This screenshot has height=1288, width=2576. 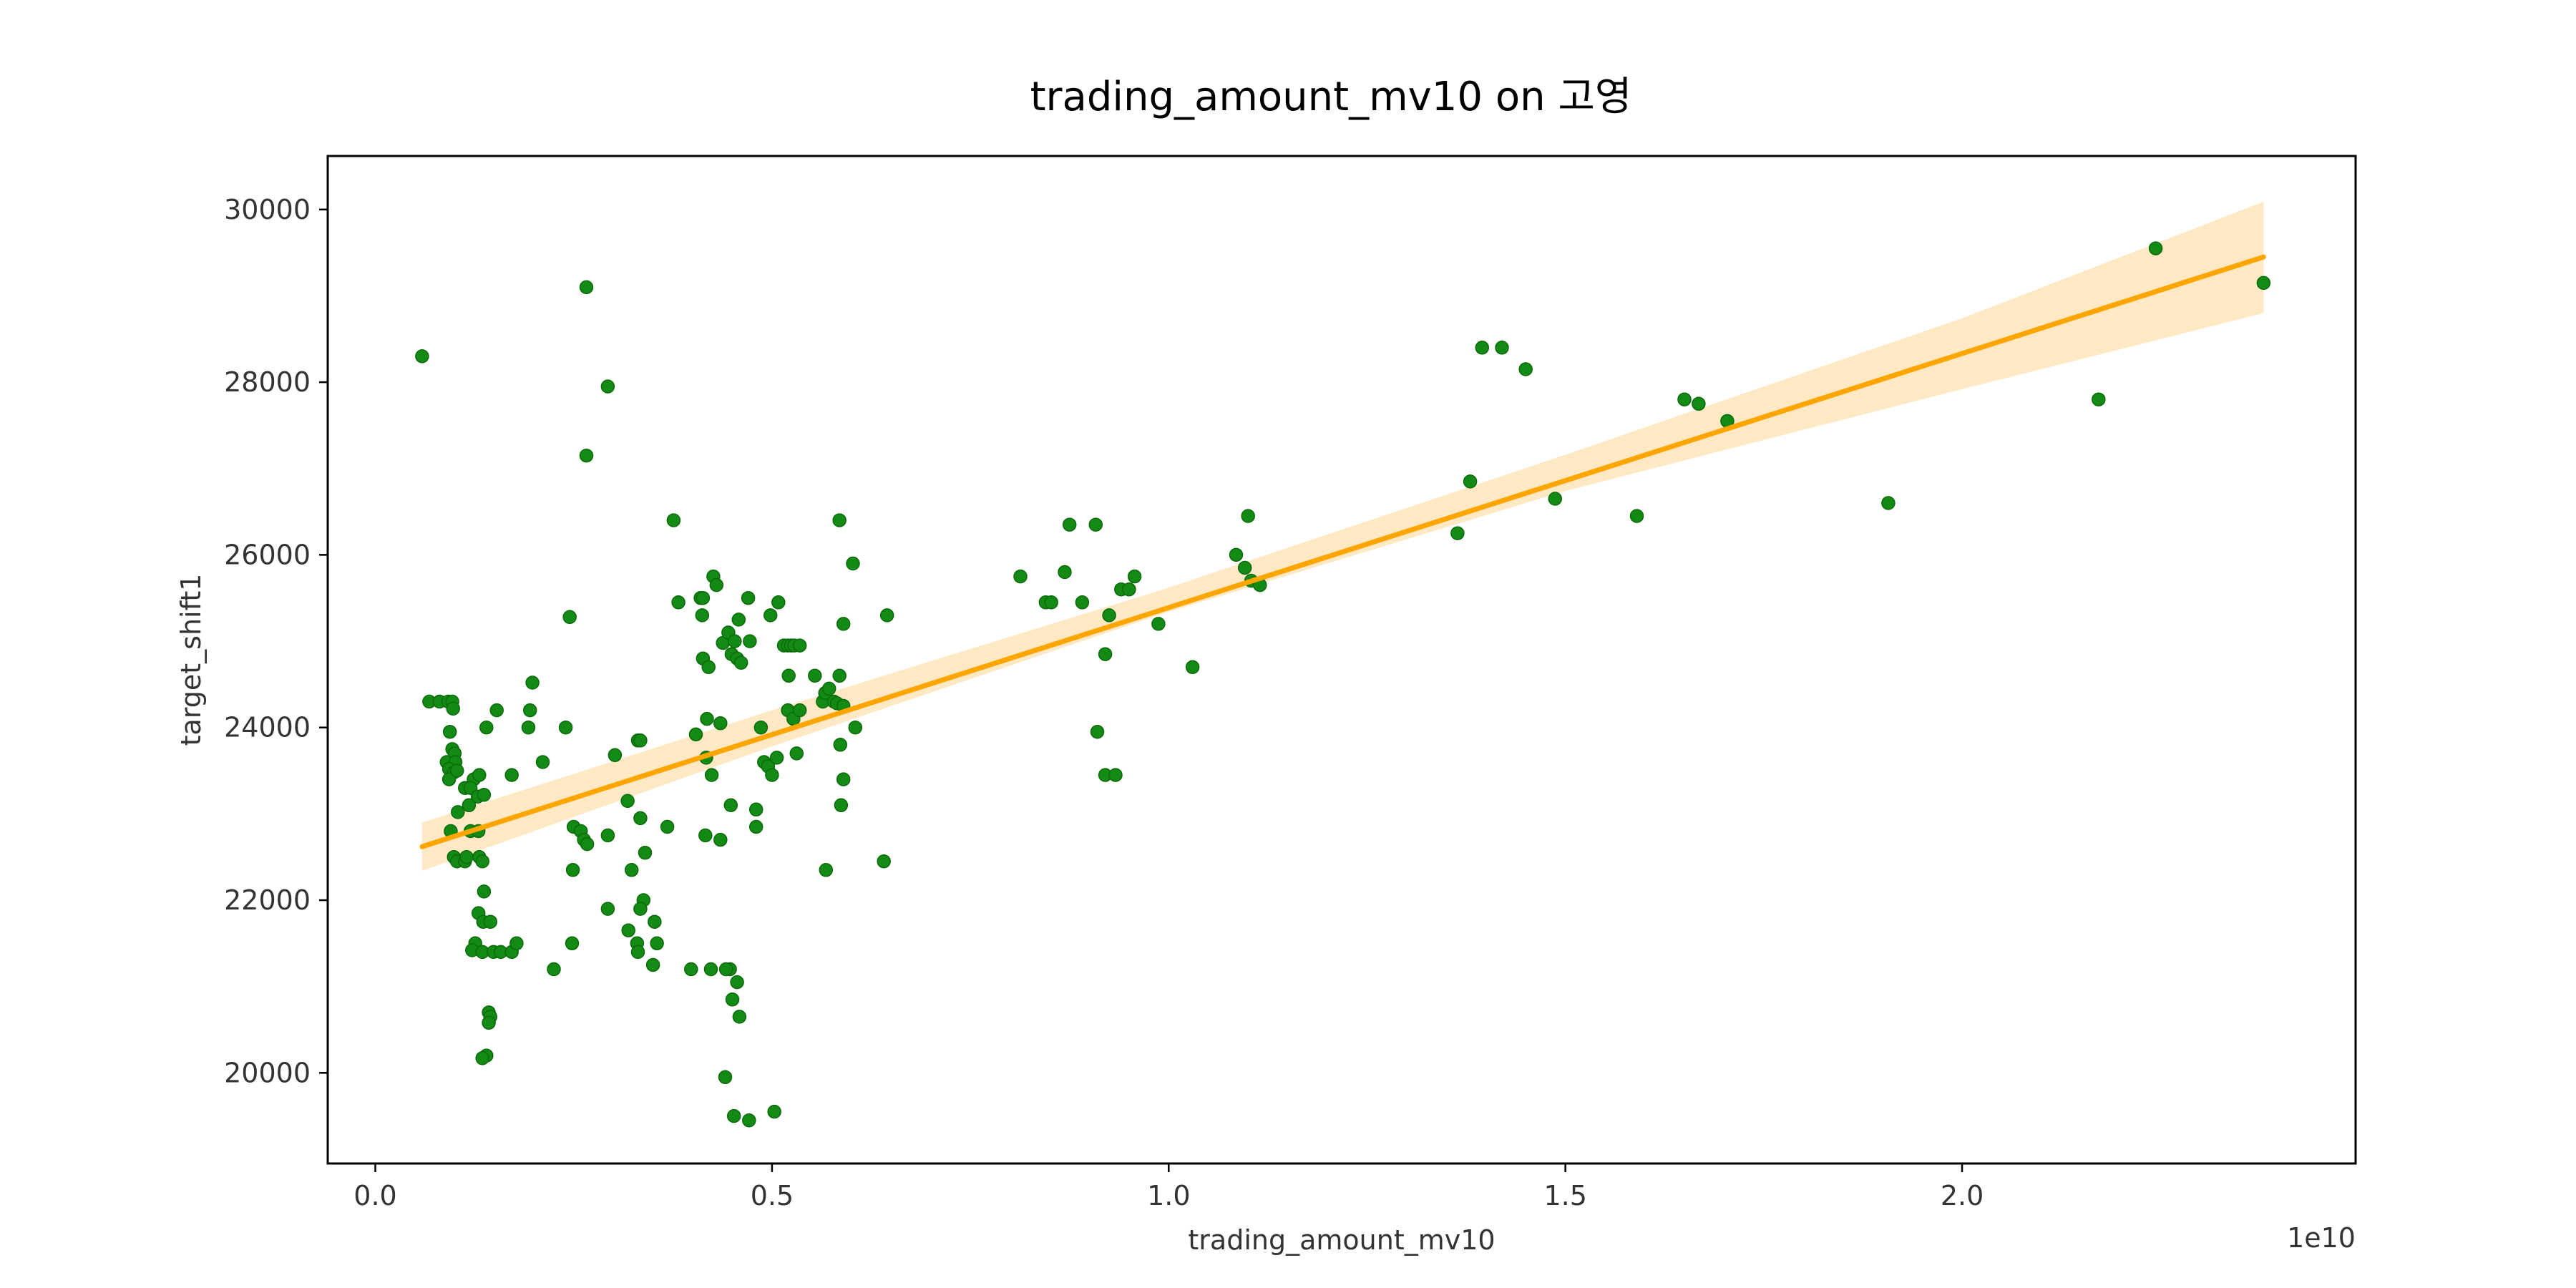 I want to click on chart-title: trading_amount_mv10 on 고영, so click(x=1331, y=97).